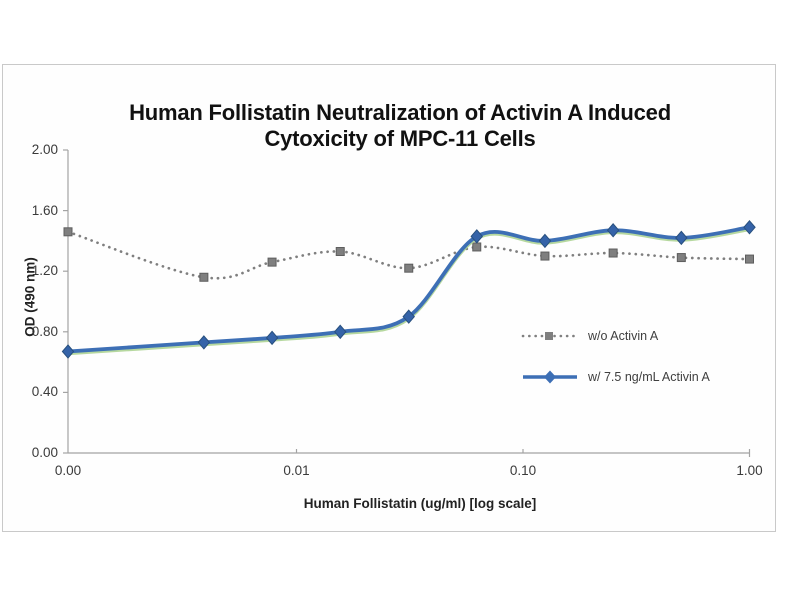 The width and height of the screenshot is (800, 600). I want to click on x-tick-label: 1.00, so click(749, 470).